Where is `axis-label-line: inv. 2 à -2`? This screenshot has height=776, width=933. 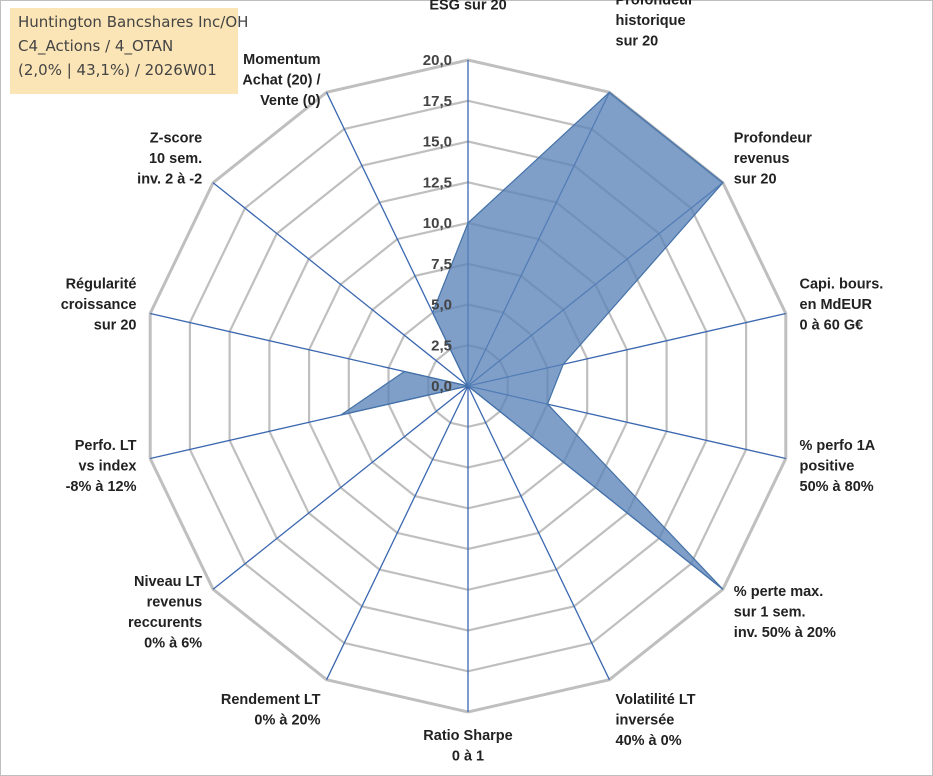
axis-label-line: inv. 2 à -2 is located at coordinates (169, 179).